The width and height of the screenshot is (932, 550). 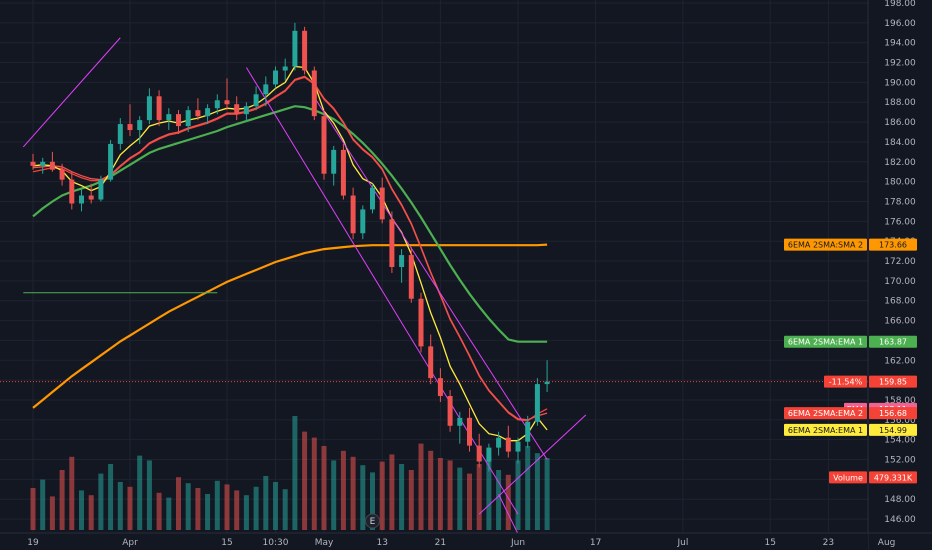 I want to click on price-tick-label: 166.00, so click(x=900, y=322).